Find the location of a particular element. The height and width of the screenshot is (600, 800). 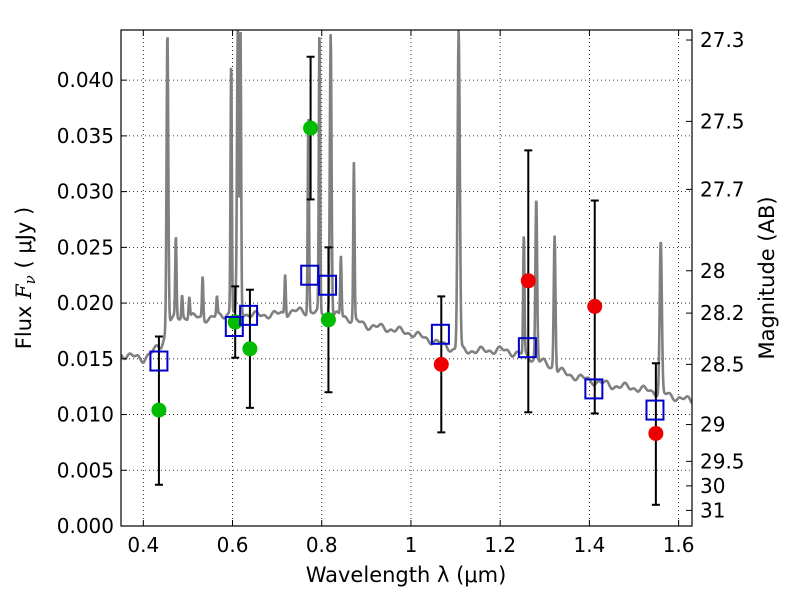

x-tick-label: 0.4 is located at coordinates (143, 545).